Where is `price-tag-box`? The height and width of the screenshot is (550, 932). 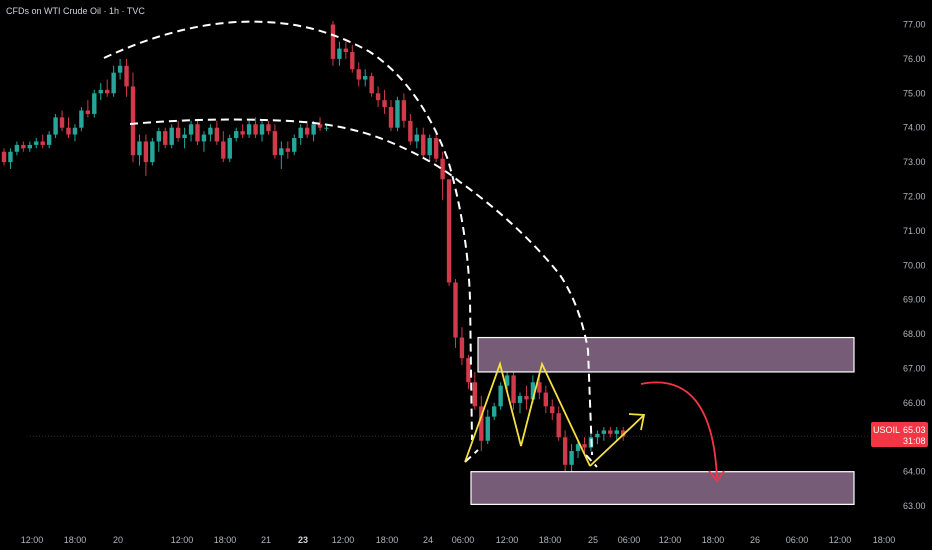 price-tag-box is located at coordinates (899, 434).